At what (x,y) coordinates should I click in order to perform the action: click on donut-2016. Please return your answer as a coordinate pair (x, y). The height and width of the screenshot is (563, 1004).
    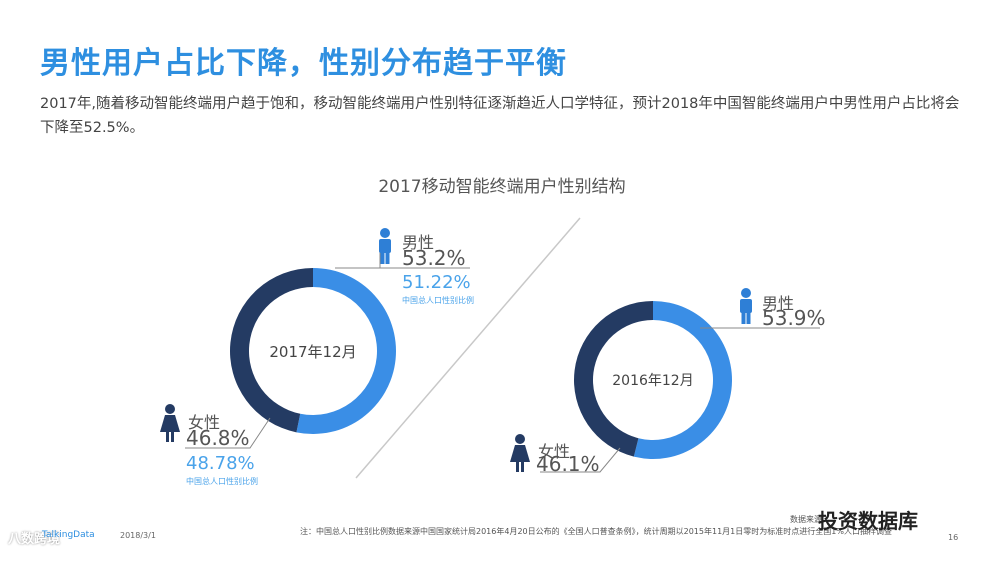
    Looking at the image, I should click on (652, 380).